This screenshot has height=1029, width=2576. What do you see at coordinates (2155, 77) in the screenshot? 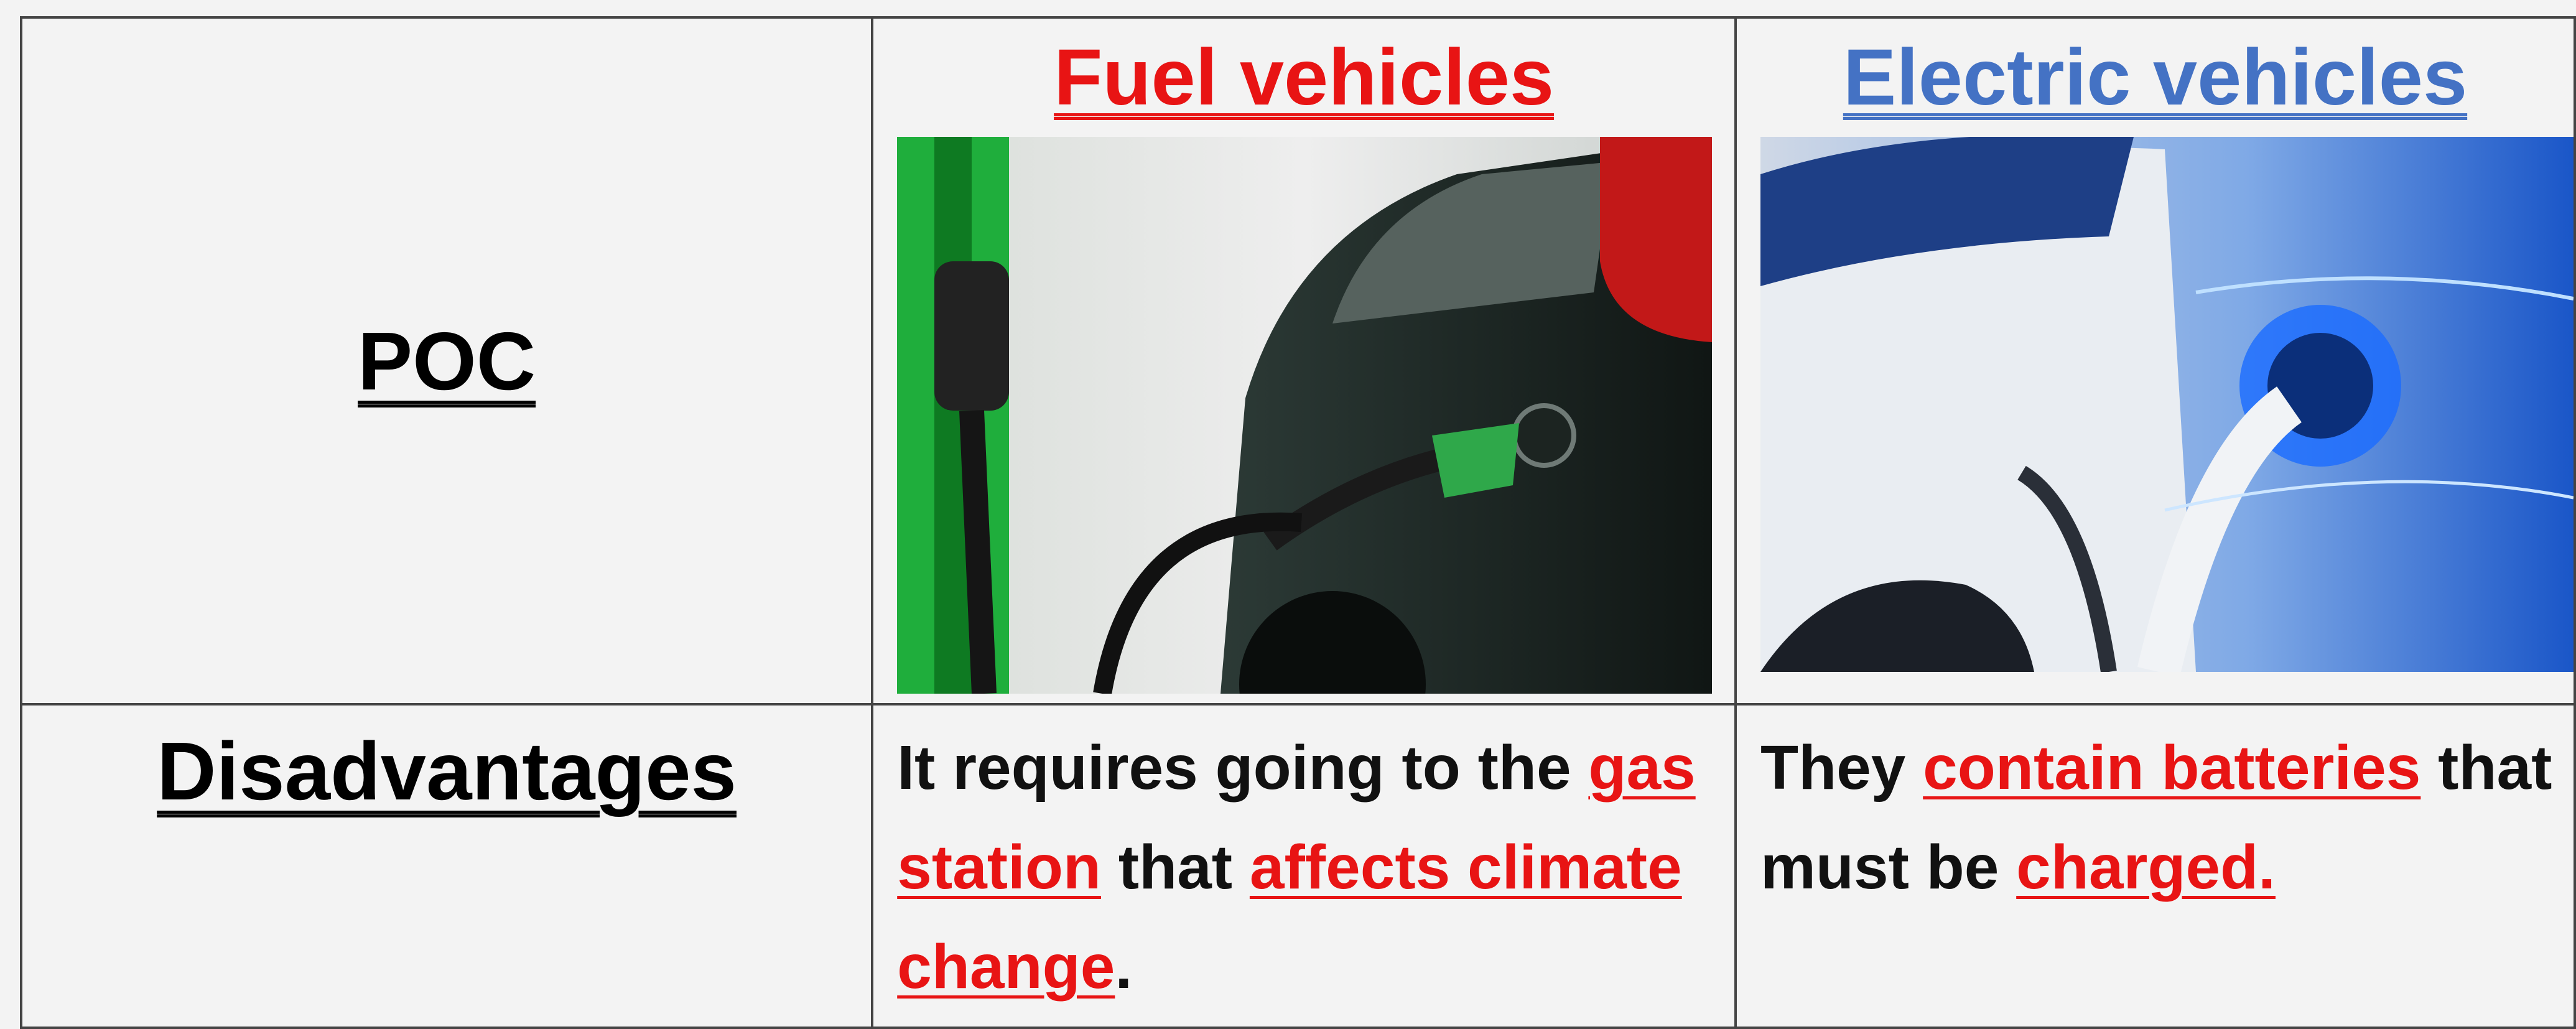
I see `column-heading: Electric vehicles` at bounding box center [2155, 77].